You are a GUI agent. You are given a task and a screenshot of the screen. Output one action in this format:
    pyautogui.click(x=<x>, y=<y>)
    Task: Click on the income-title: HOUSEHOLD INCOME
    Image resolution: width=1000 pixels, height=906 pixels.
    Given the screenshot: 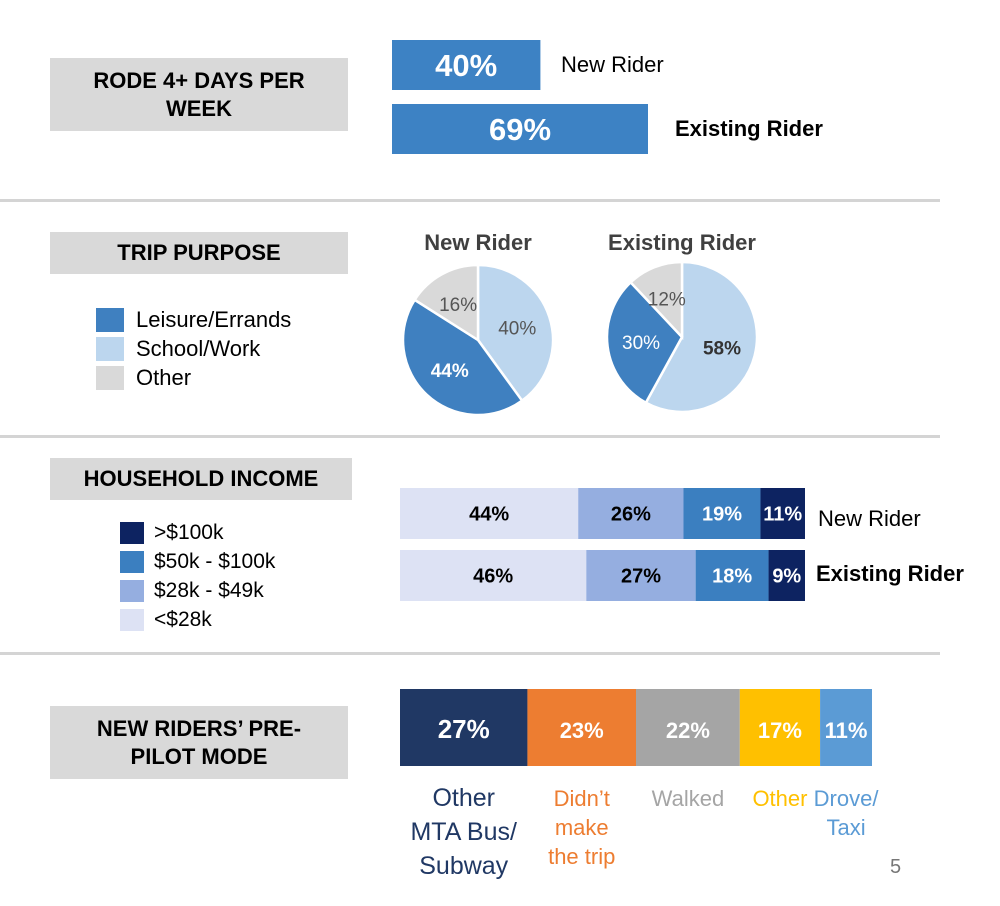 What is the action you would take?
    pyautogui.click(x=201, y=479)
    